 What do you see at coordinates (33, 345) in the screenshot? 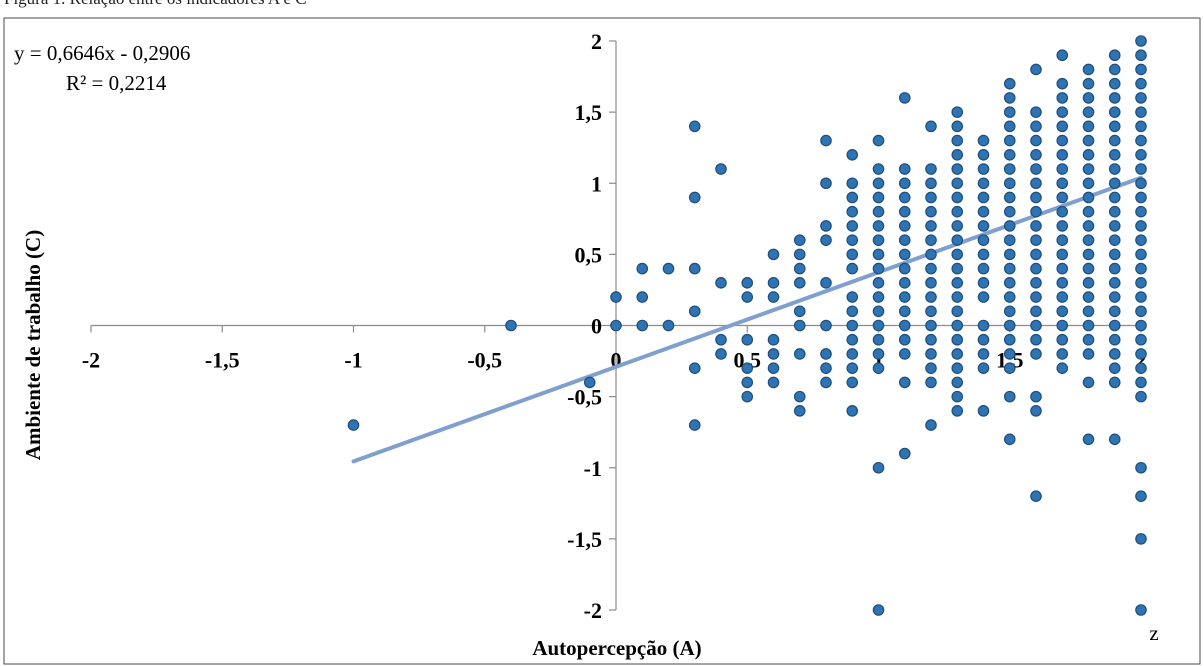
I see `y-axis-title: Ambiente de trabalho (C)` at bounding box center [33, 345].